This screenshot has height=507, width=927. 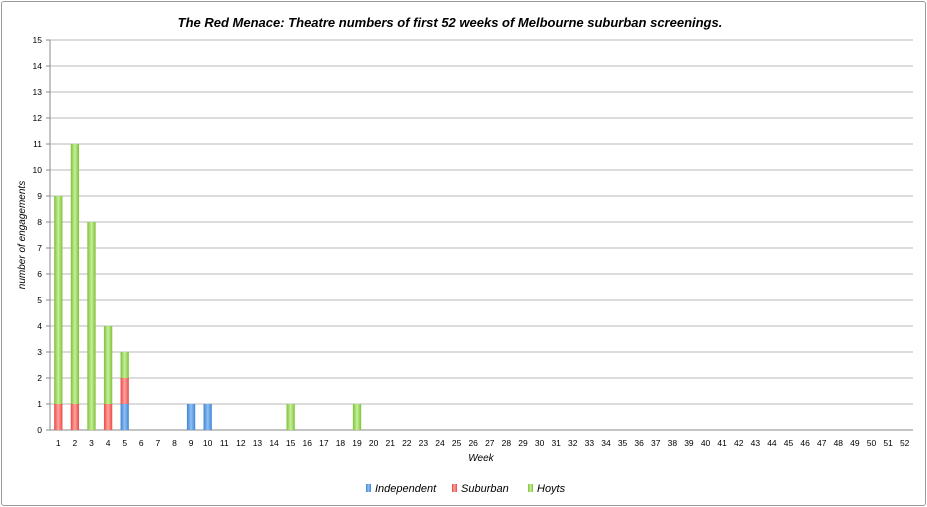 I want to click on x-tick-label: 38, so click(x=673, y=443).